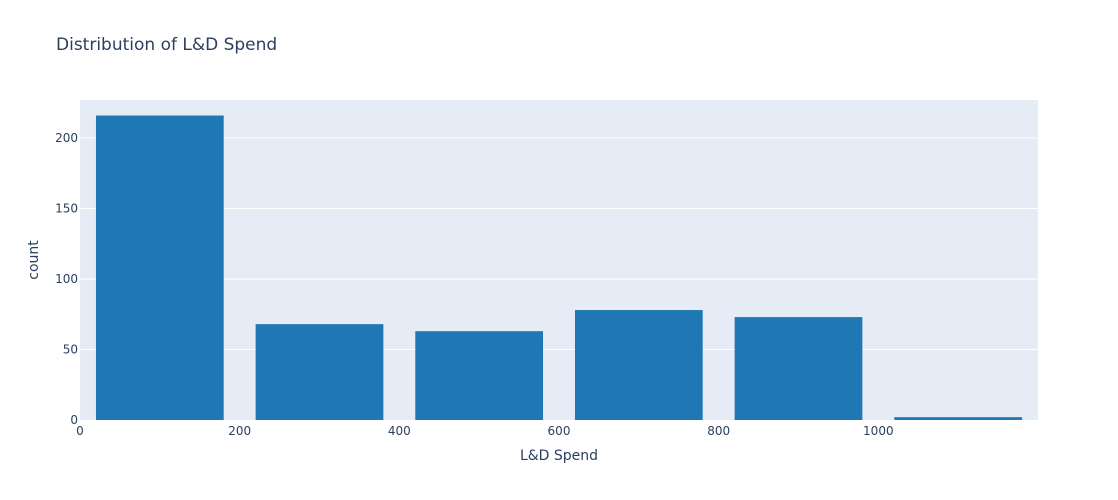 The height and width of the screenshot is (500, 1118). Describe the element at coordinates (484, 431) in the screenshot. I see `x-axis-ticks: 0 200 400 600 800 1000` at that location.